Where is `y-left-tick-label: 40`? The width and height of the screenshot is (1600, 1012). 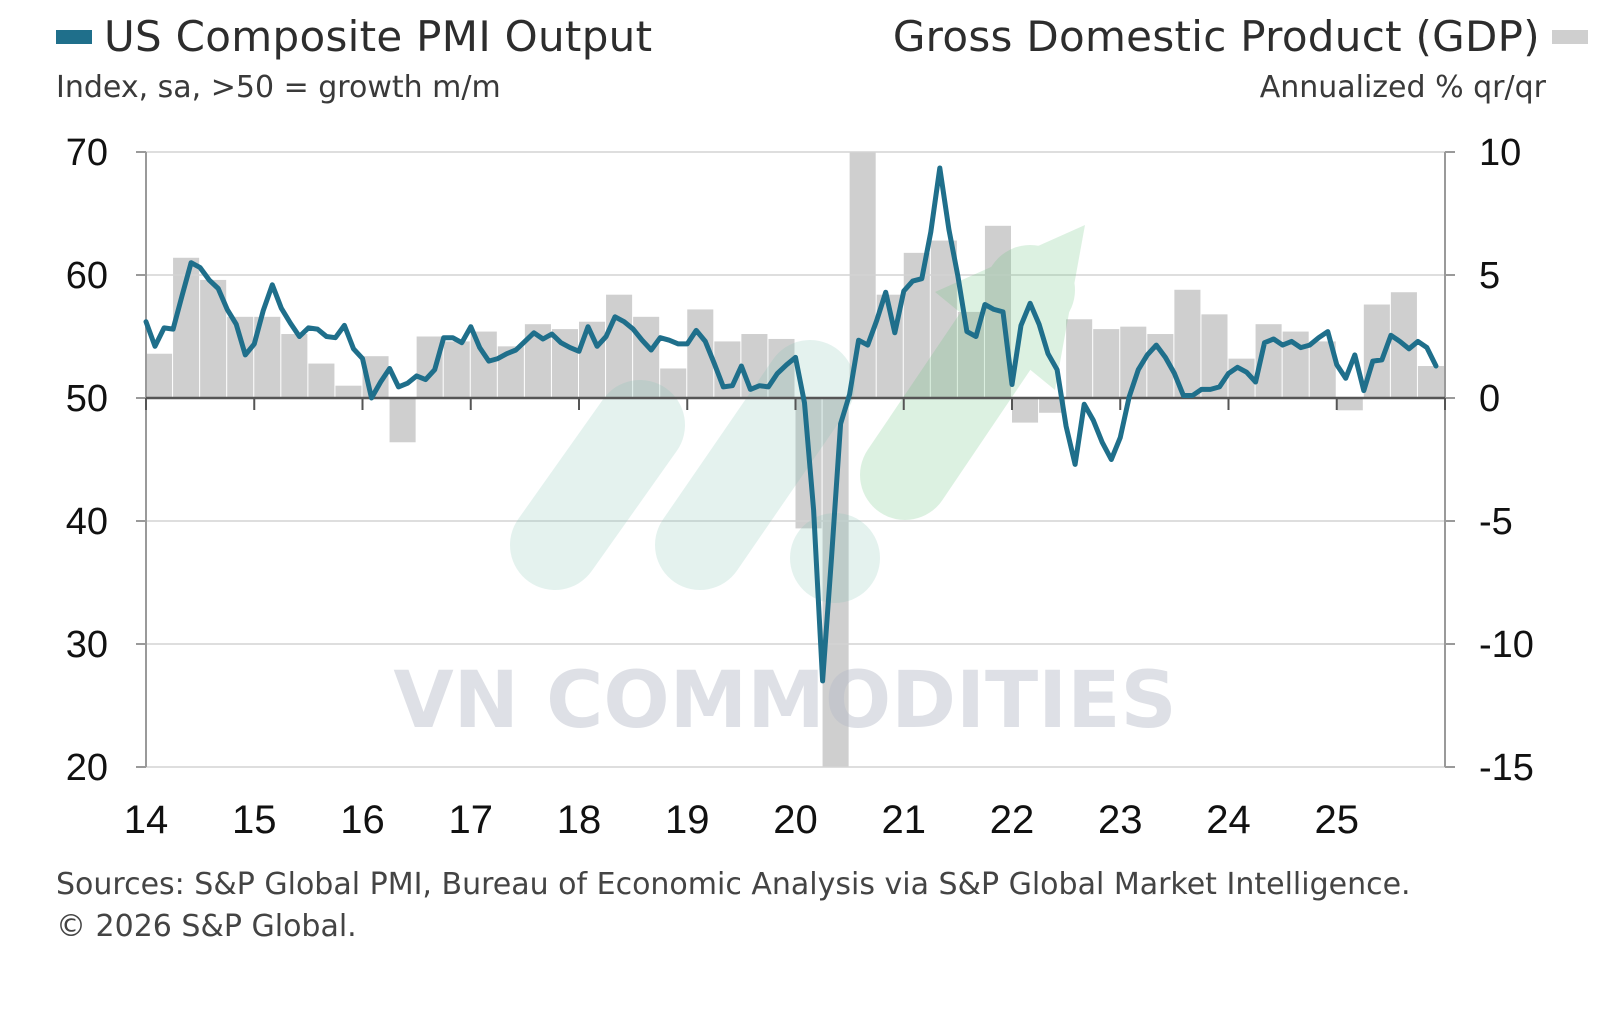 y-left-tick-label: 40 is located at coordinates (87, 522).